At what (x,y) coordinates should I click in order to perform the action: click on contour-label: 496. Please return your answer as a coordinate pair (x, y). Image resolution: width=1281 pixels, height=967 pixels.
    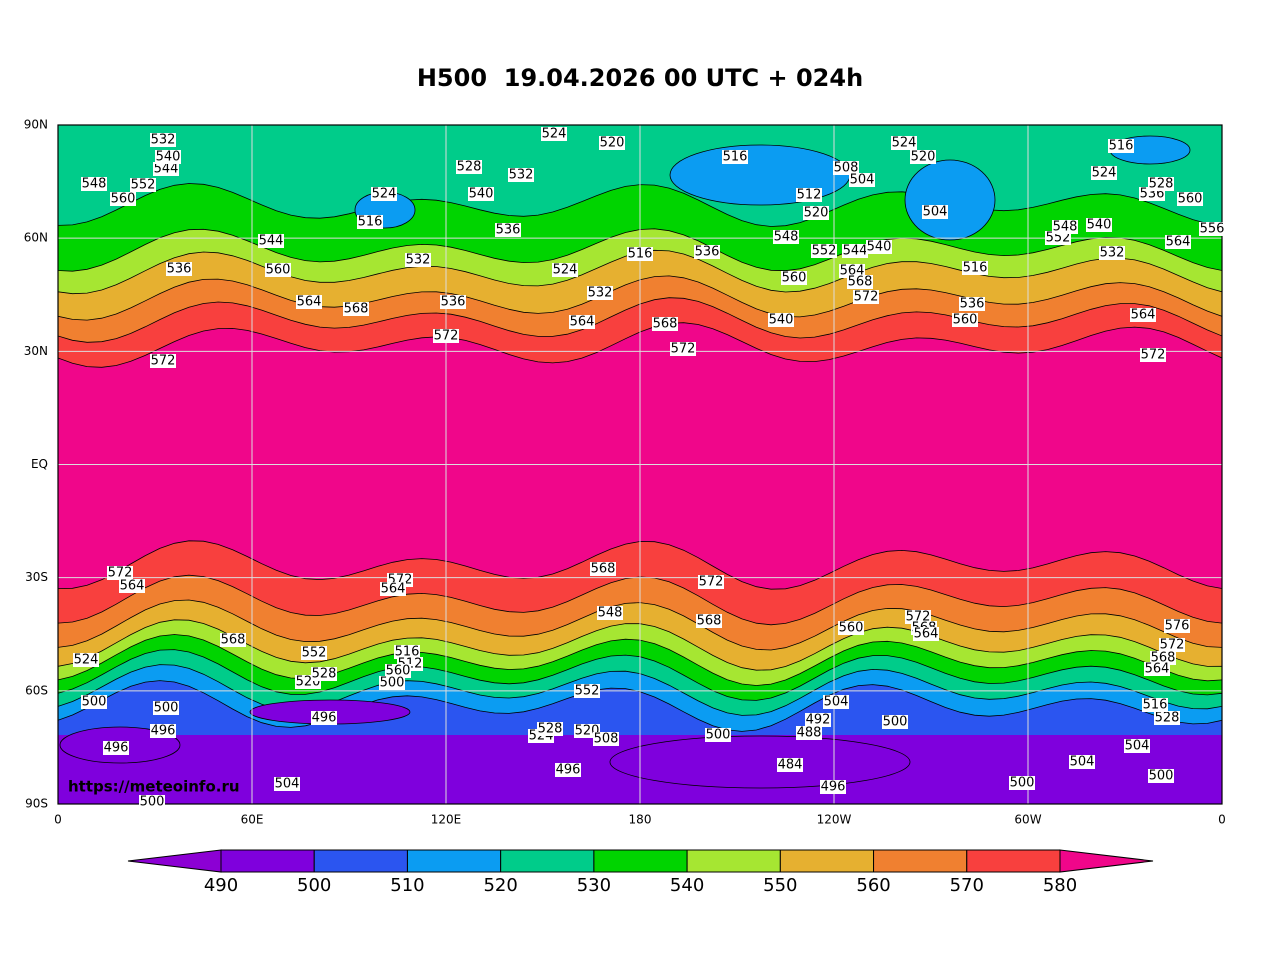
    Looking at the image, I should click on (568, 770).